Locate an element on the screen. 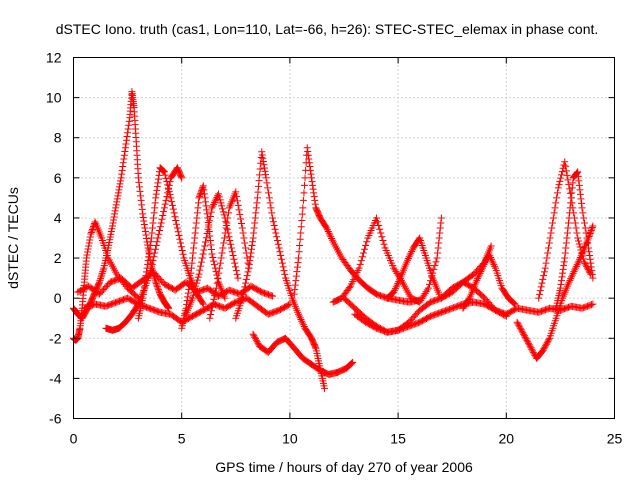 This screenshot has height=480, width=640. series-arc-i is located at coordinates (303, 354).